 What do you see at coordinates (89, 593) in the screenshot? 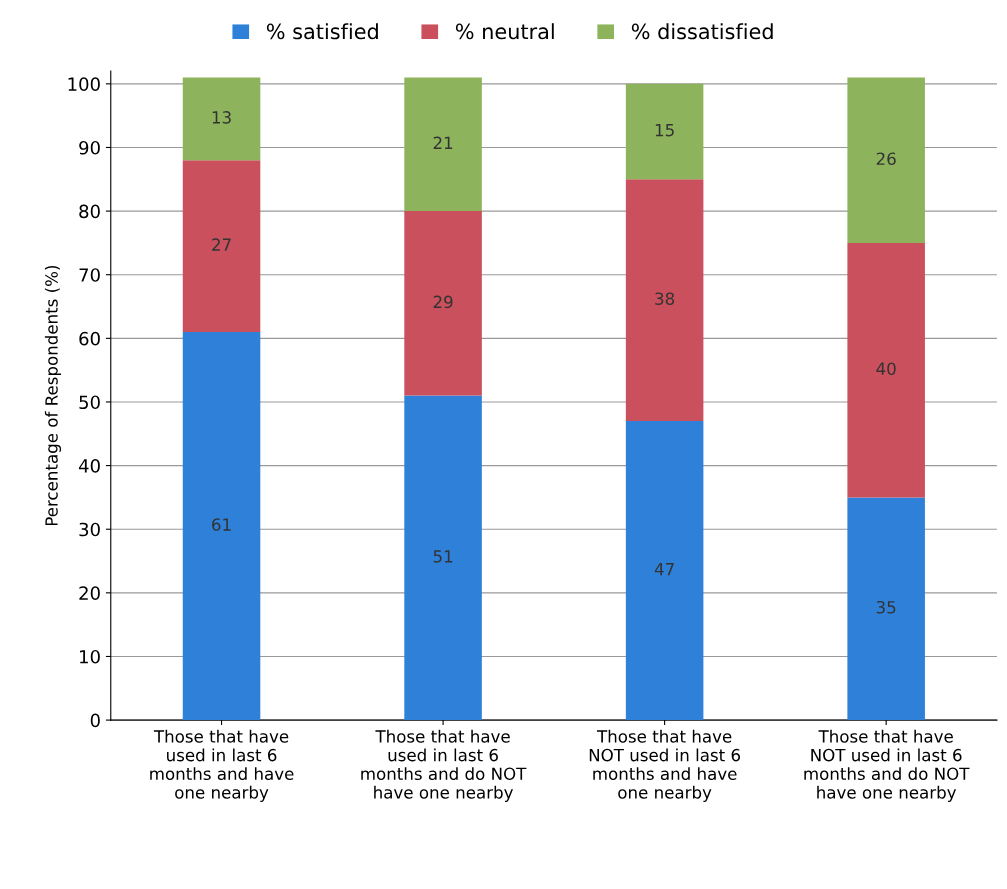
I see `y-tick-label: 20` at bounding box center [89, 593].